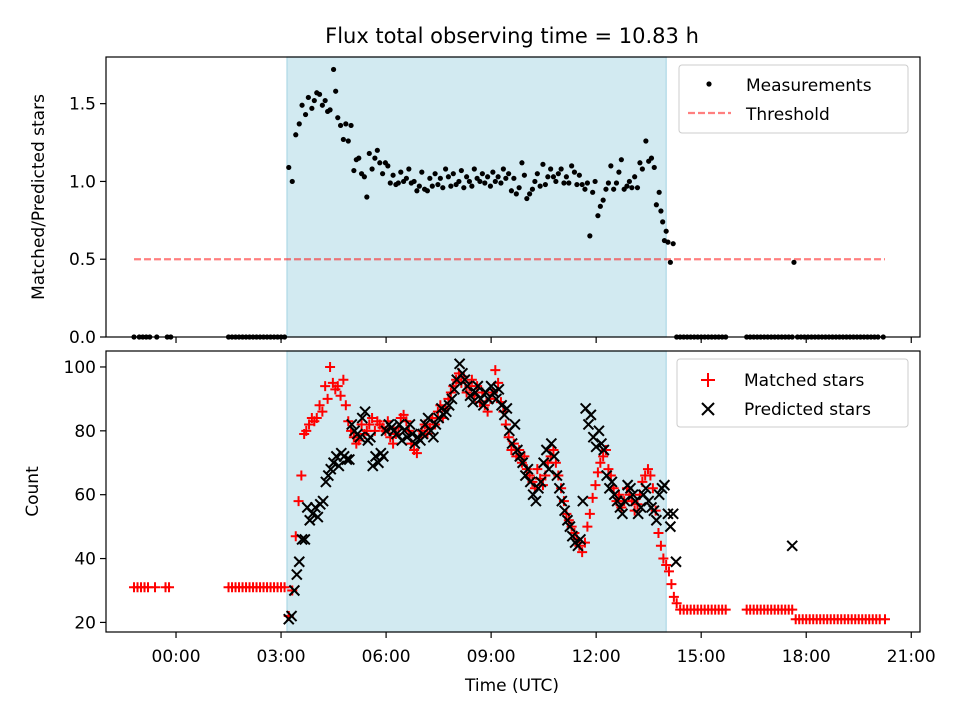  Describe the element at coordinates (386, 657) in the screenshot. I see `x-tick-label: 06:00` at that location.